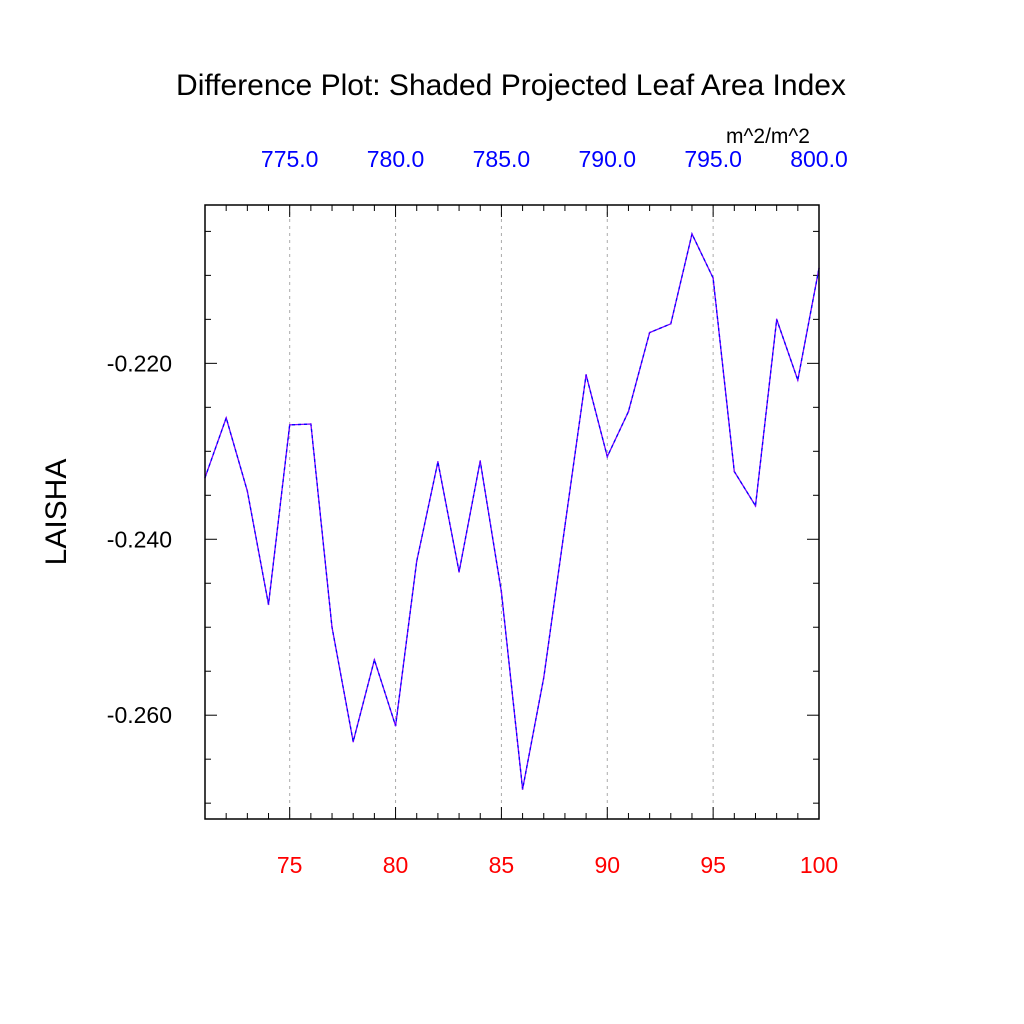 This screenshot has width=1024, height=1024. I want to click on x-tick-label: 80, so click(396, 865).